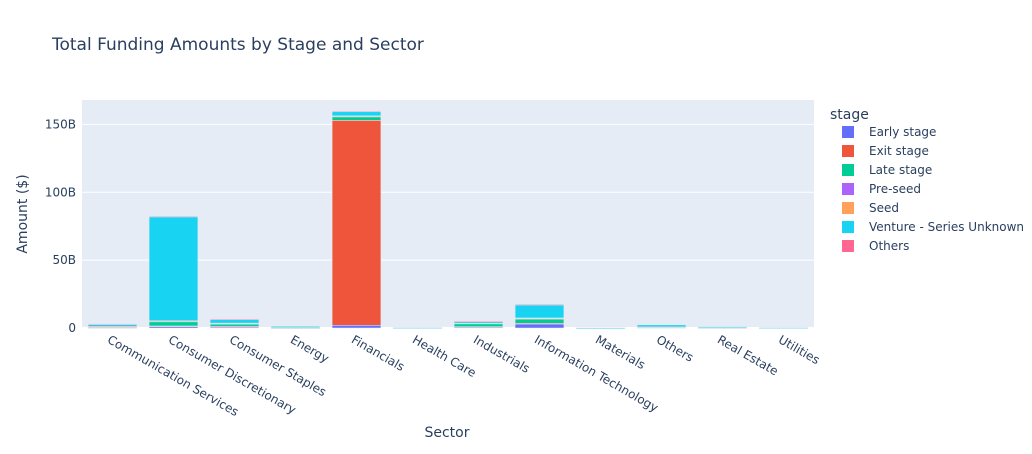 The height and width of the screenshot is (454, 1032). What do you see at coordinates (501, 353) in the screenshot?
I see `x-tick-label: Industrials` at bounding box center [501, 353].